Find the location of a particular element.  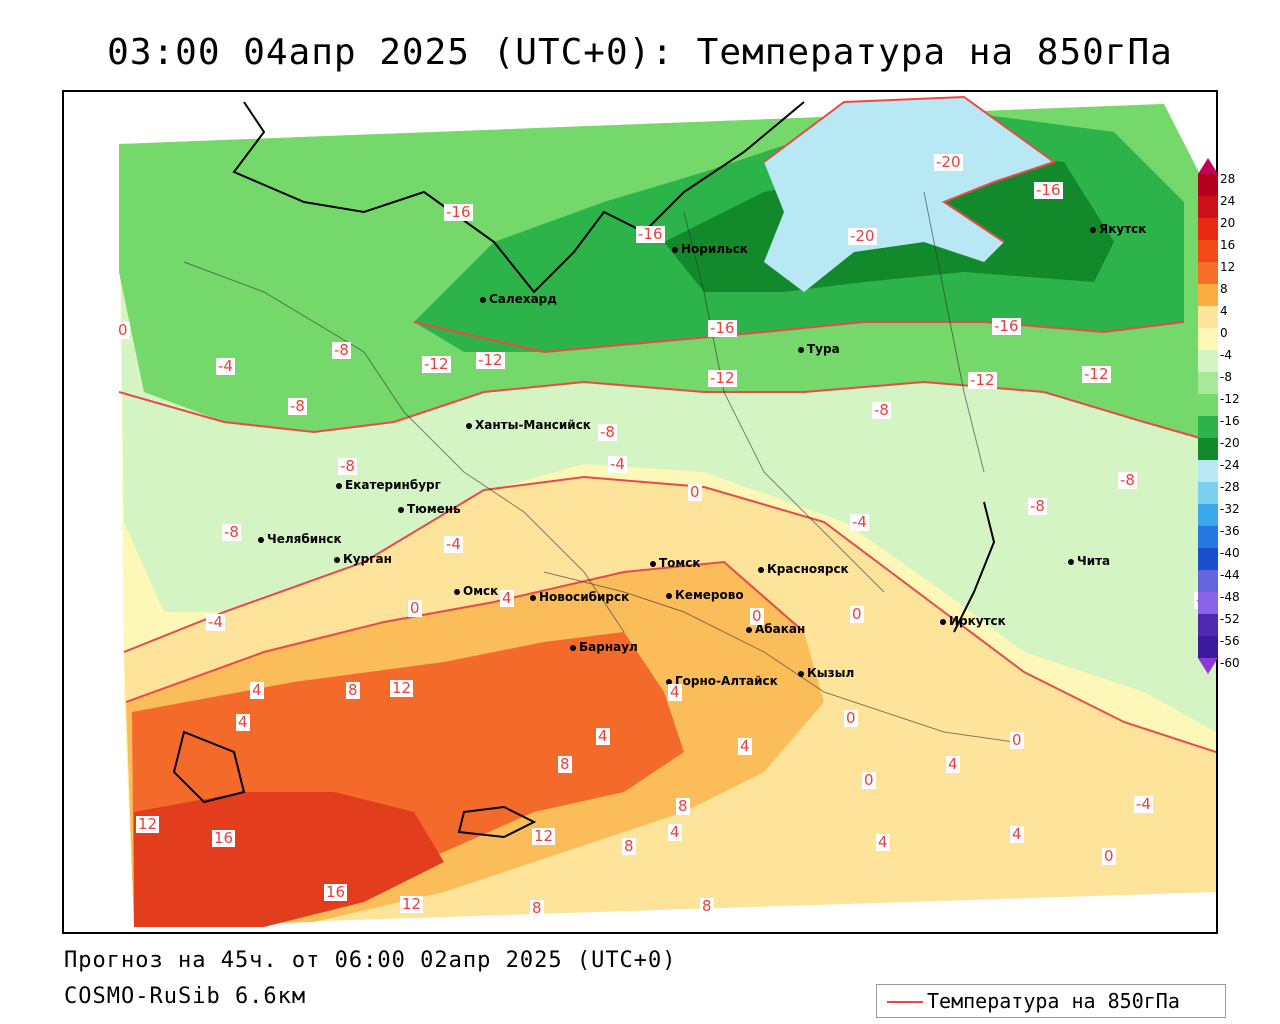

city-irkutsk: Иркутск is located at coordinates (973, 621).